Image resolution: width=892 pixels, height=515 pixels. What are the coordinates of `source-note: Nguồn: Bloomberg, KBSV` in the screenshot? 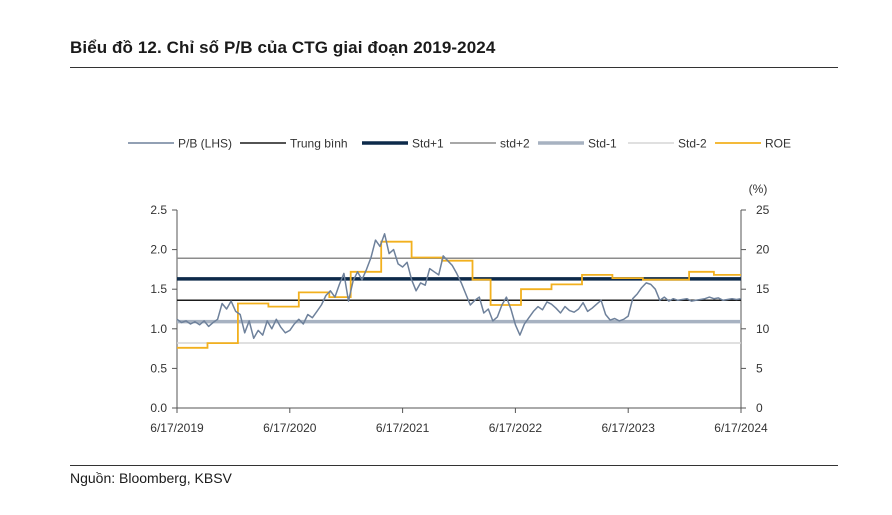 It's located at (151, 478).